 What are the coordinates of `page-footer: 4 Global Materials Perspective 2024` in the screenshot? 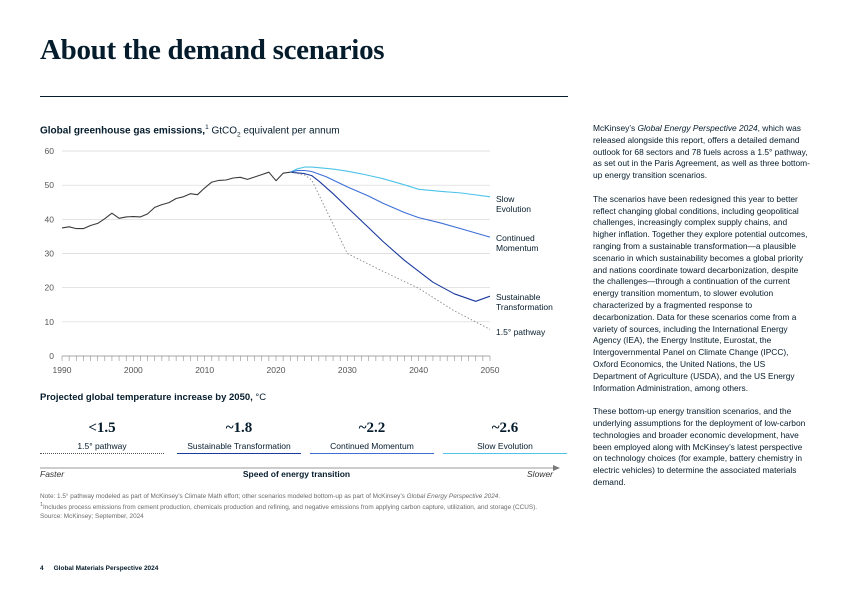 It's located at (99, 568).